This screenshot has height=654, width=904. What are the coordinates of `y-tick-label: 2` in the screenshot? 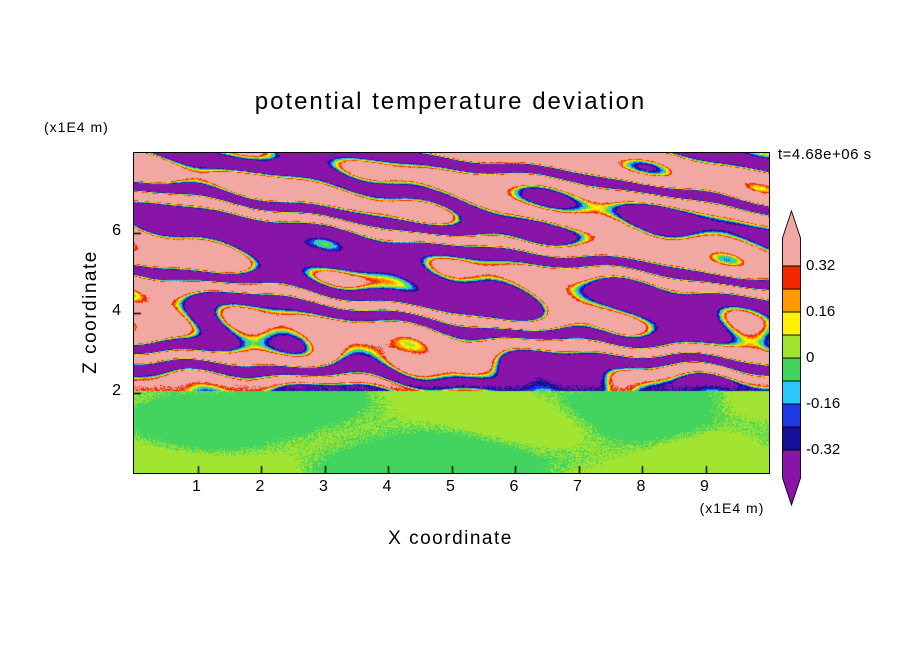 It's located at (116, 390).